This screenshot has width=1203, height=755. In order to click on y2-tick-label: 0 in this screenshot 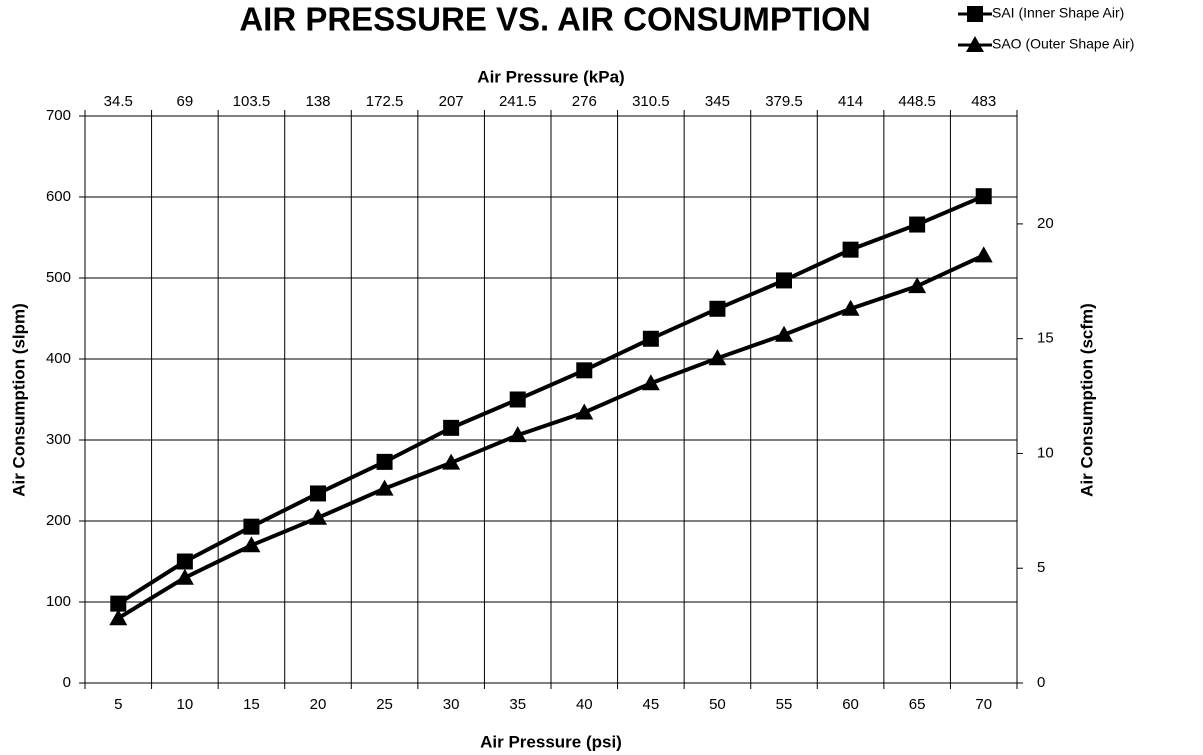, I will do `click(1041, 682)`.